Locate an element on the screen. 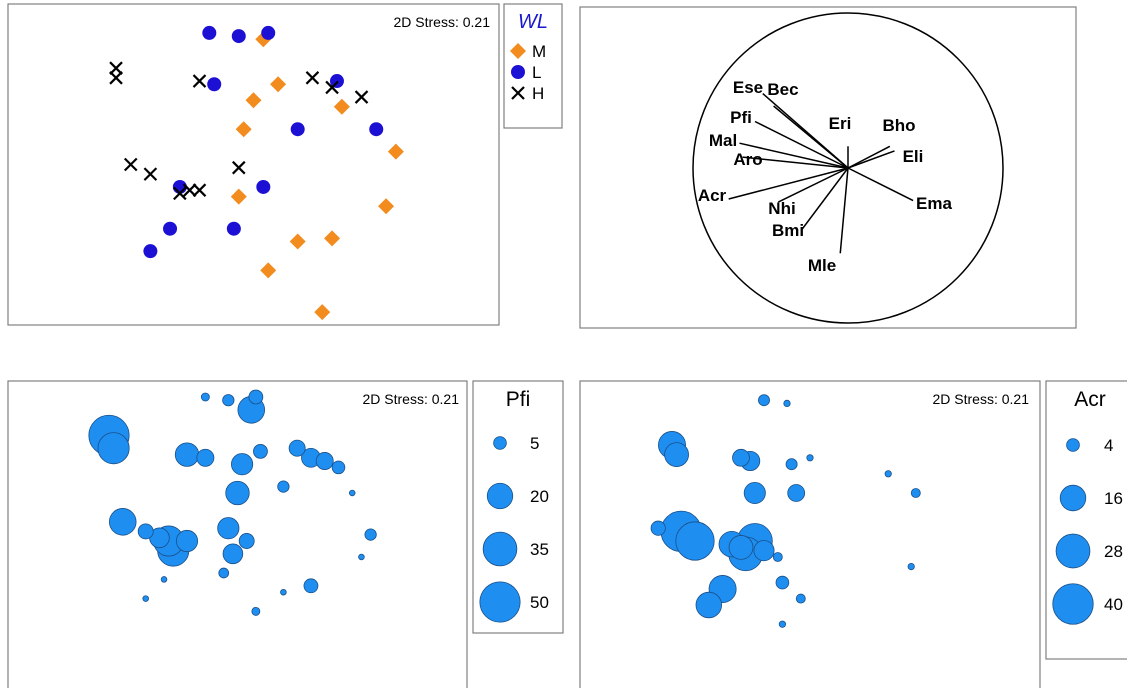 This screenshot has width=1127, height=688. vector-label: Bmi is located at coordinates (788, 230).